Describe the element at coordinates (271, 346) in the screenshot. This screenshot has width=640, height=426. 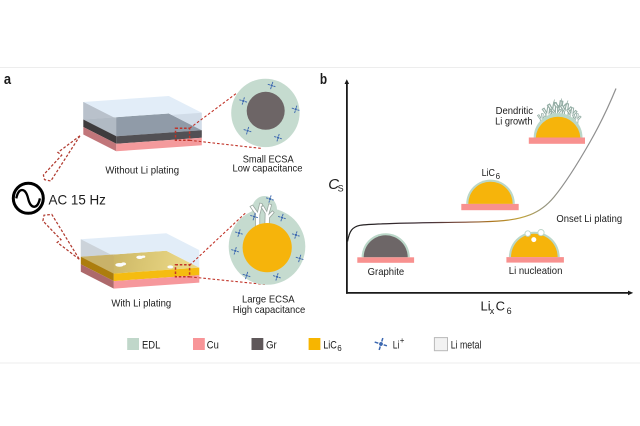
I see `svg-text: Gr` at that location.